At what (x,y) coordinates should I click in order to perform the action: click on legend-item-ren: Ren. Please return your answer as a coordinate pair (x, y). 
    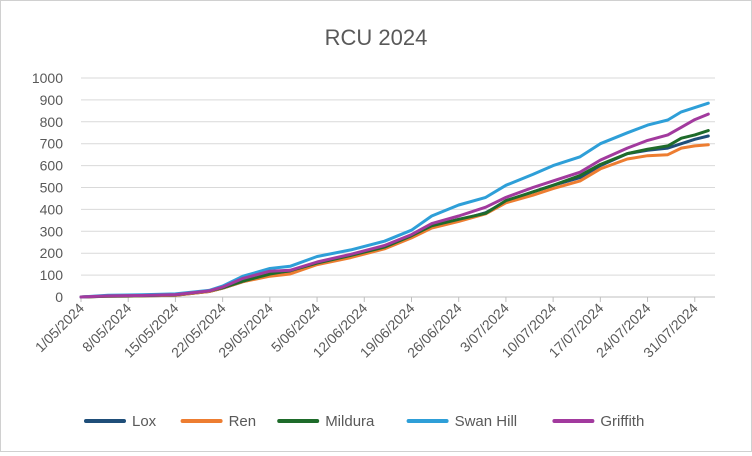
    Looking at the image, I should click on (218, 421).